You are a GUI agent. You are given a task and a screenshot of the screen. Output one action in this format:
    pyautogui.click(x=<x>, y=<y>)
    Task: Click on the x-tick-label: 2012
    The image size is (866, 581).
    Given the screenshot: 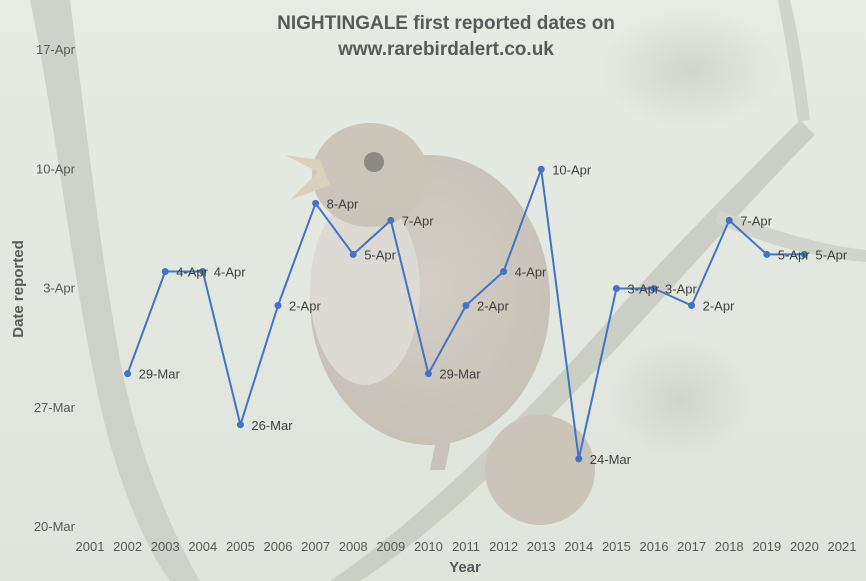 What is the action you would take?
    pyautogui.click(x=503, y=546)
    